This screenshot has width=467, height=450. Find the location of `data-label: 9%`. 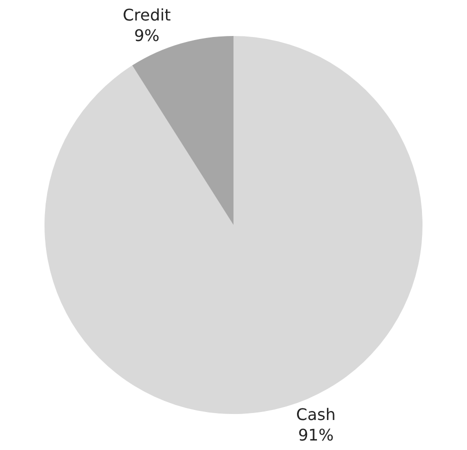

data-label: 9% is located at coordinates (147, 36).